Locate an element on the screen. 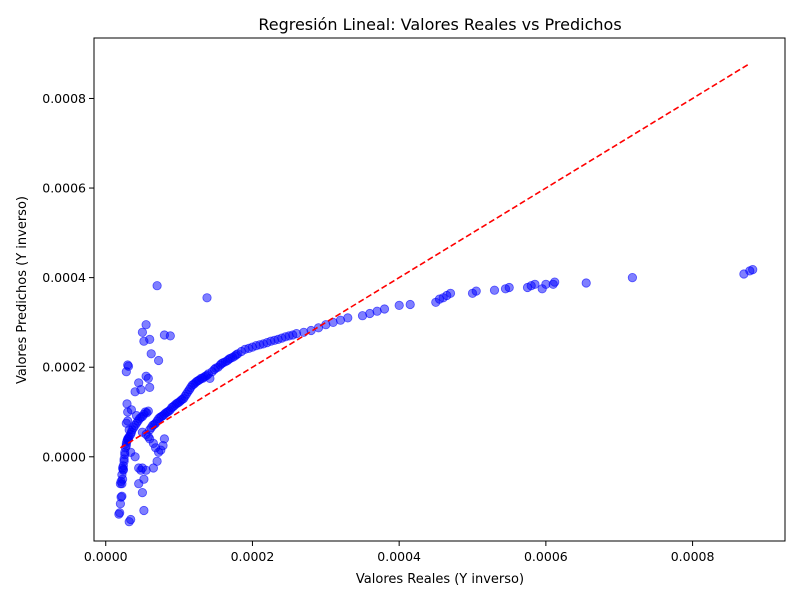  x-tick-label: 0.0004 is located at coordinates (399, 556).